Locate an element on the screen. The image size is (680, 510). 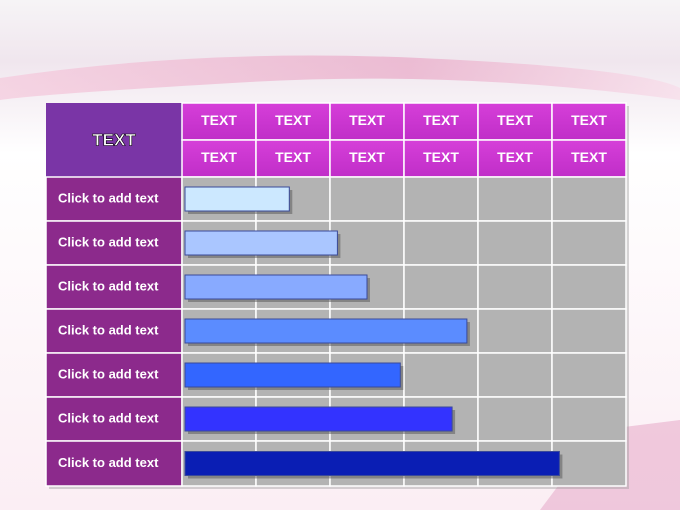
swoosh is located at coordinates (340, 77).